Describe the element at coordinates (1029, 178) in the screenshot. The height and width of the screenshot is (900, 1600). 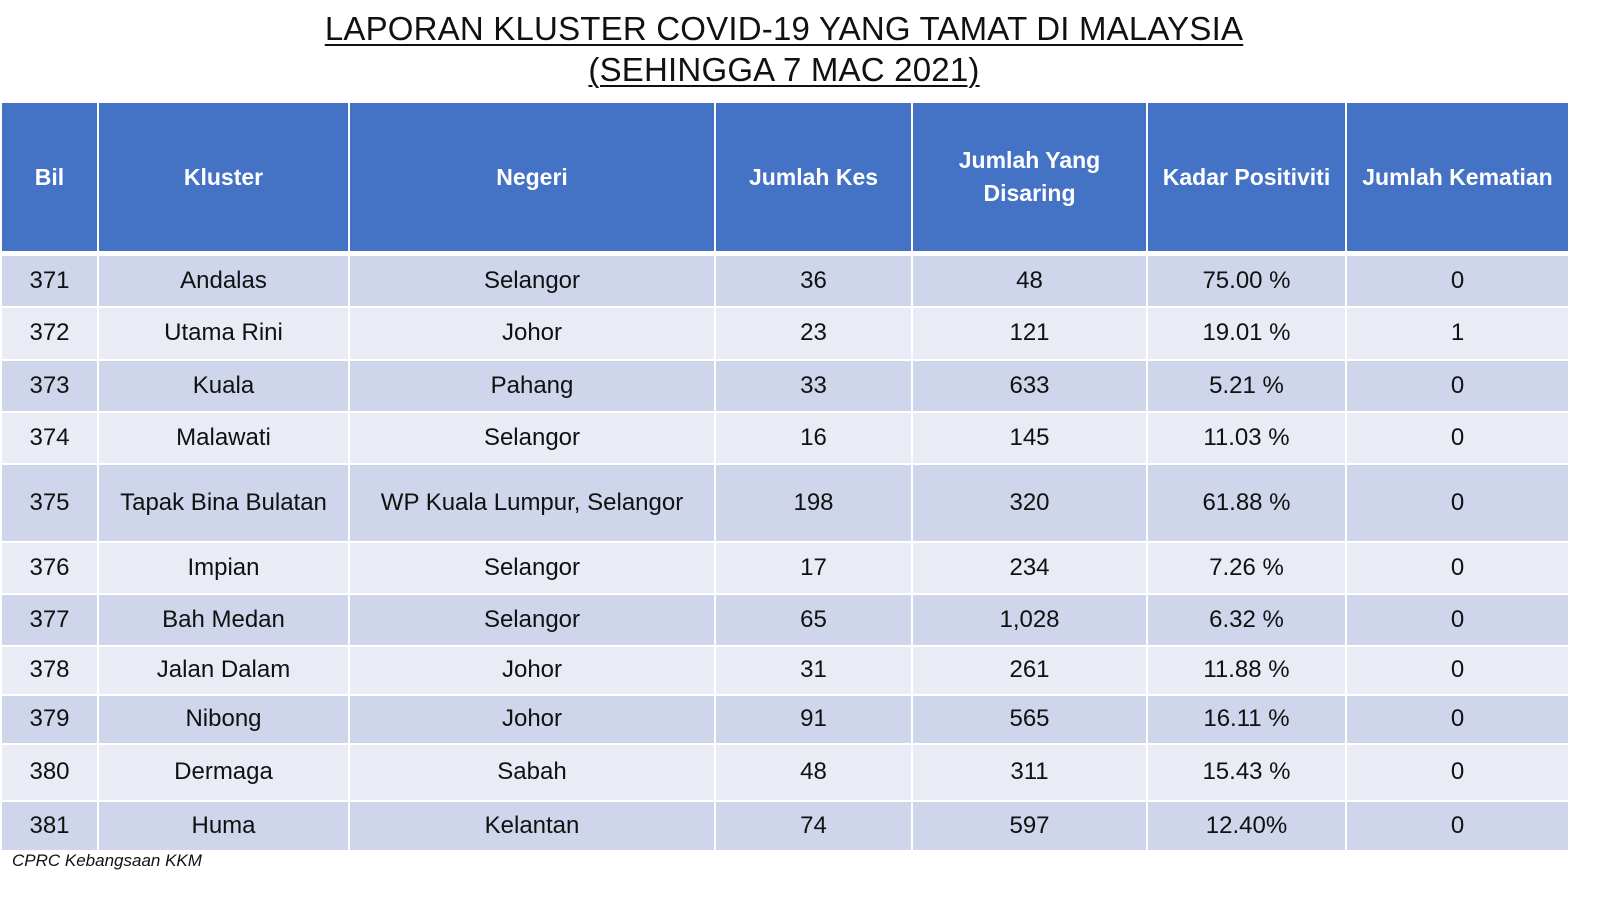
I see `header-jumlah-disaring: Jumlah Yang Disaring` at that location.